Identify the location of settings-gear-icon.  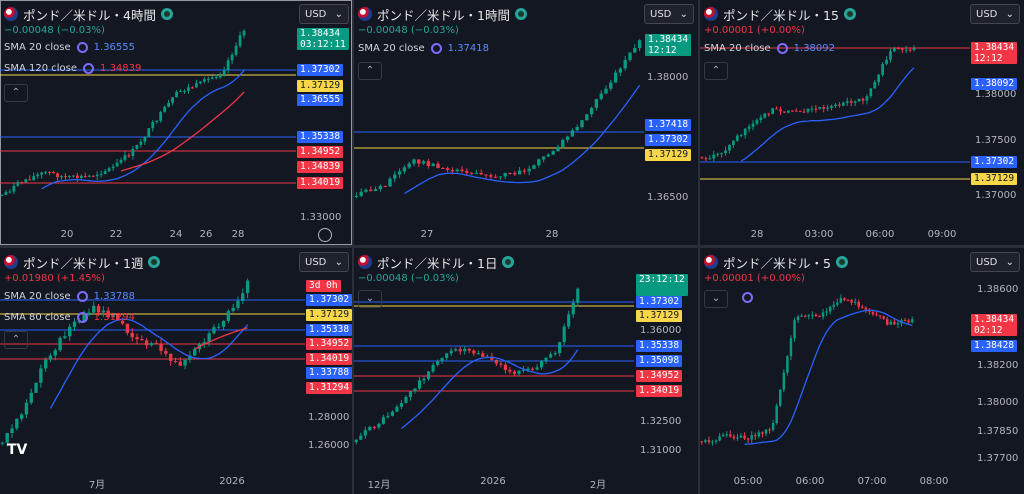
(325, 235).